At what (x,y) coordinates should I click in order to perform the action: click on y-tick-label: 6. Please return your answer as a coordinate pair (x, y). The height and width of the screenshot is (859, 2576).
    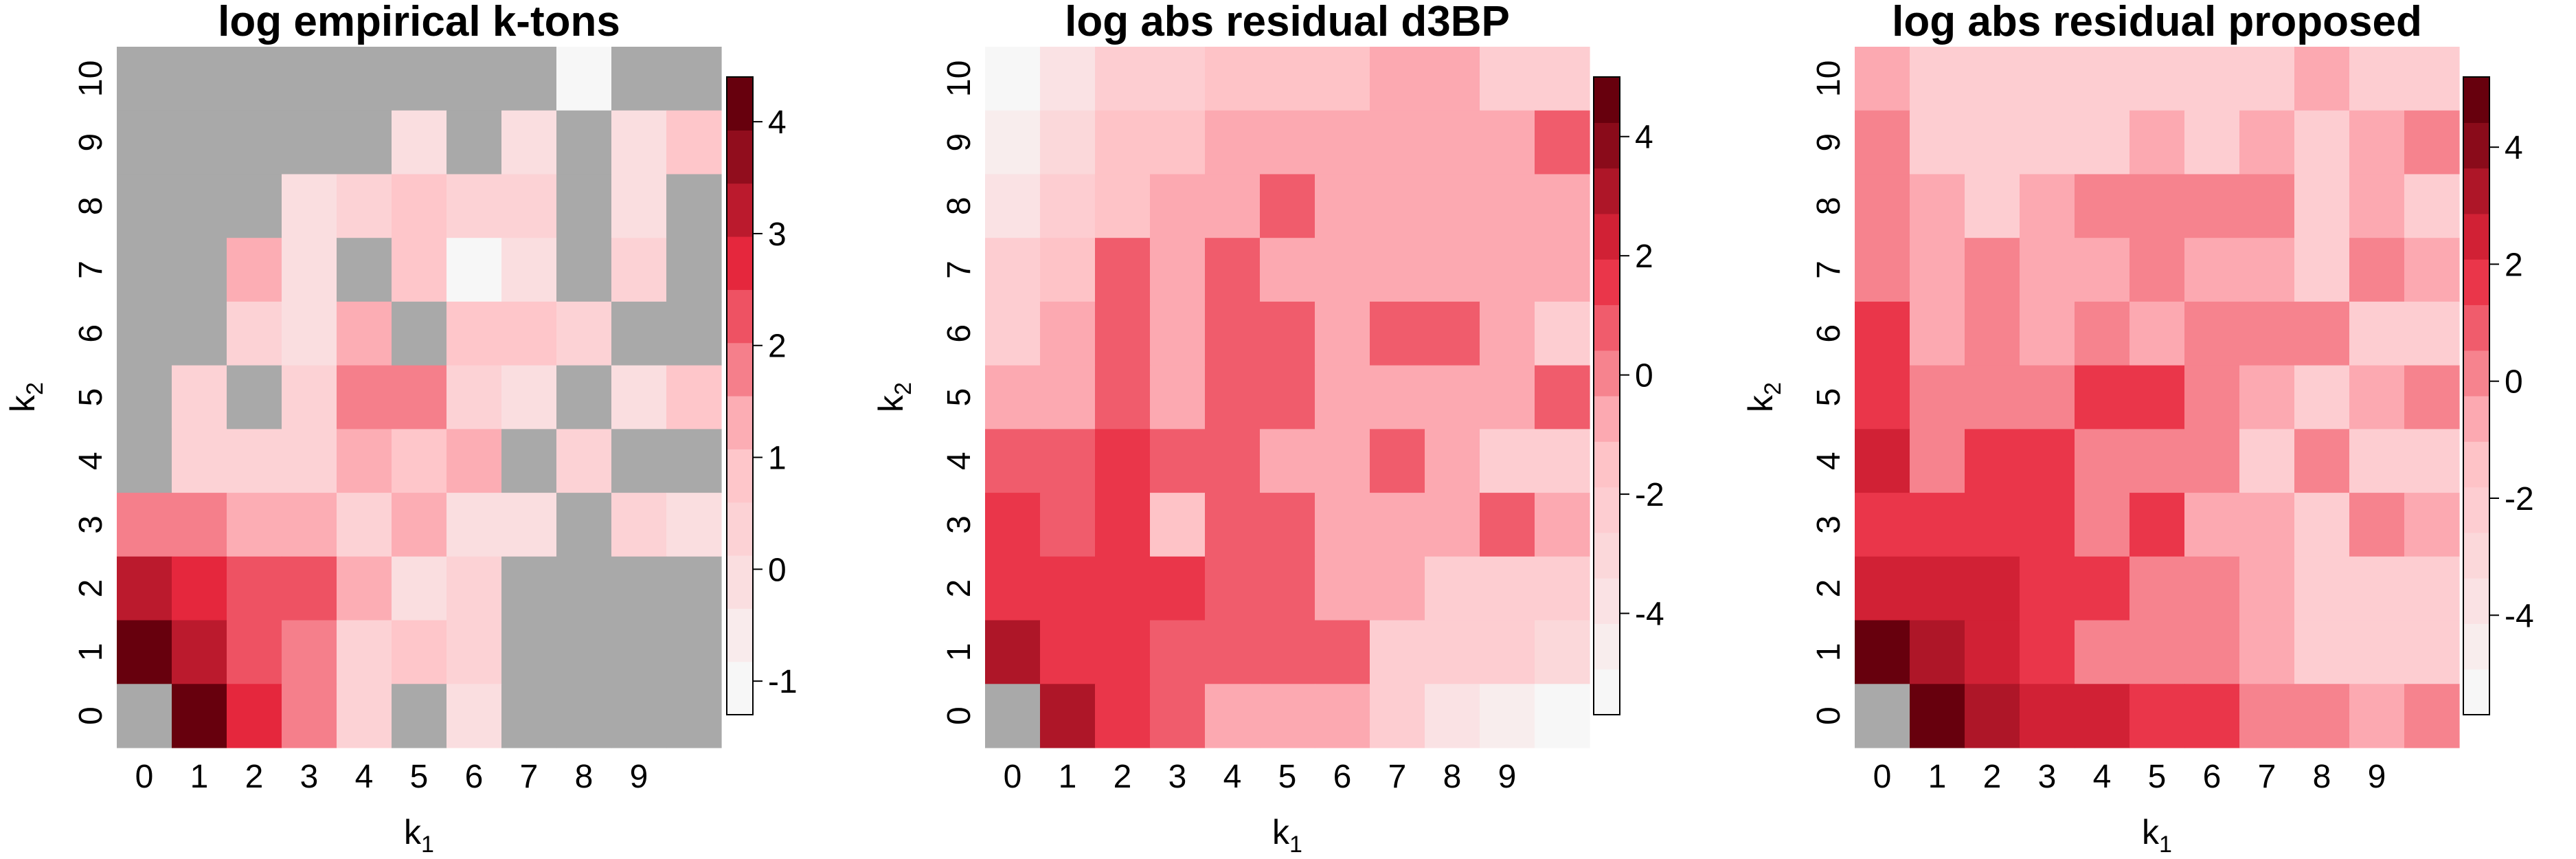
    Looking at the image, I should click on (91, 333).